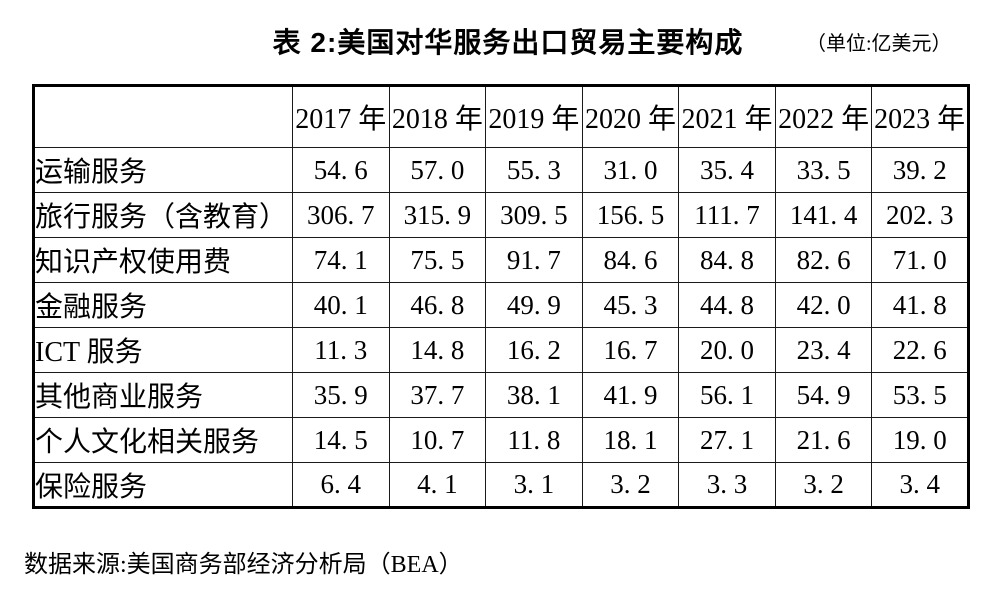 The width and height of the screenshot is (1000, 614). What do you see at coordinates (630, 350) in the screenshot?
I see `value-cell: 16. 7` at bounding box center [630, 350].